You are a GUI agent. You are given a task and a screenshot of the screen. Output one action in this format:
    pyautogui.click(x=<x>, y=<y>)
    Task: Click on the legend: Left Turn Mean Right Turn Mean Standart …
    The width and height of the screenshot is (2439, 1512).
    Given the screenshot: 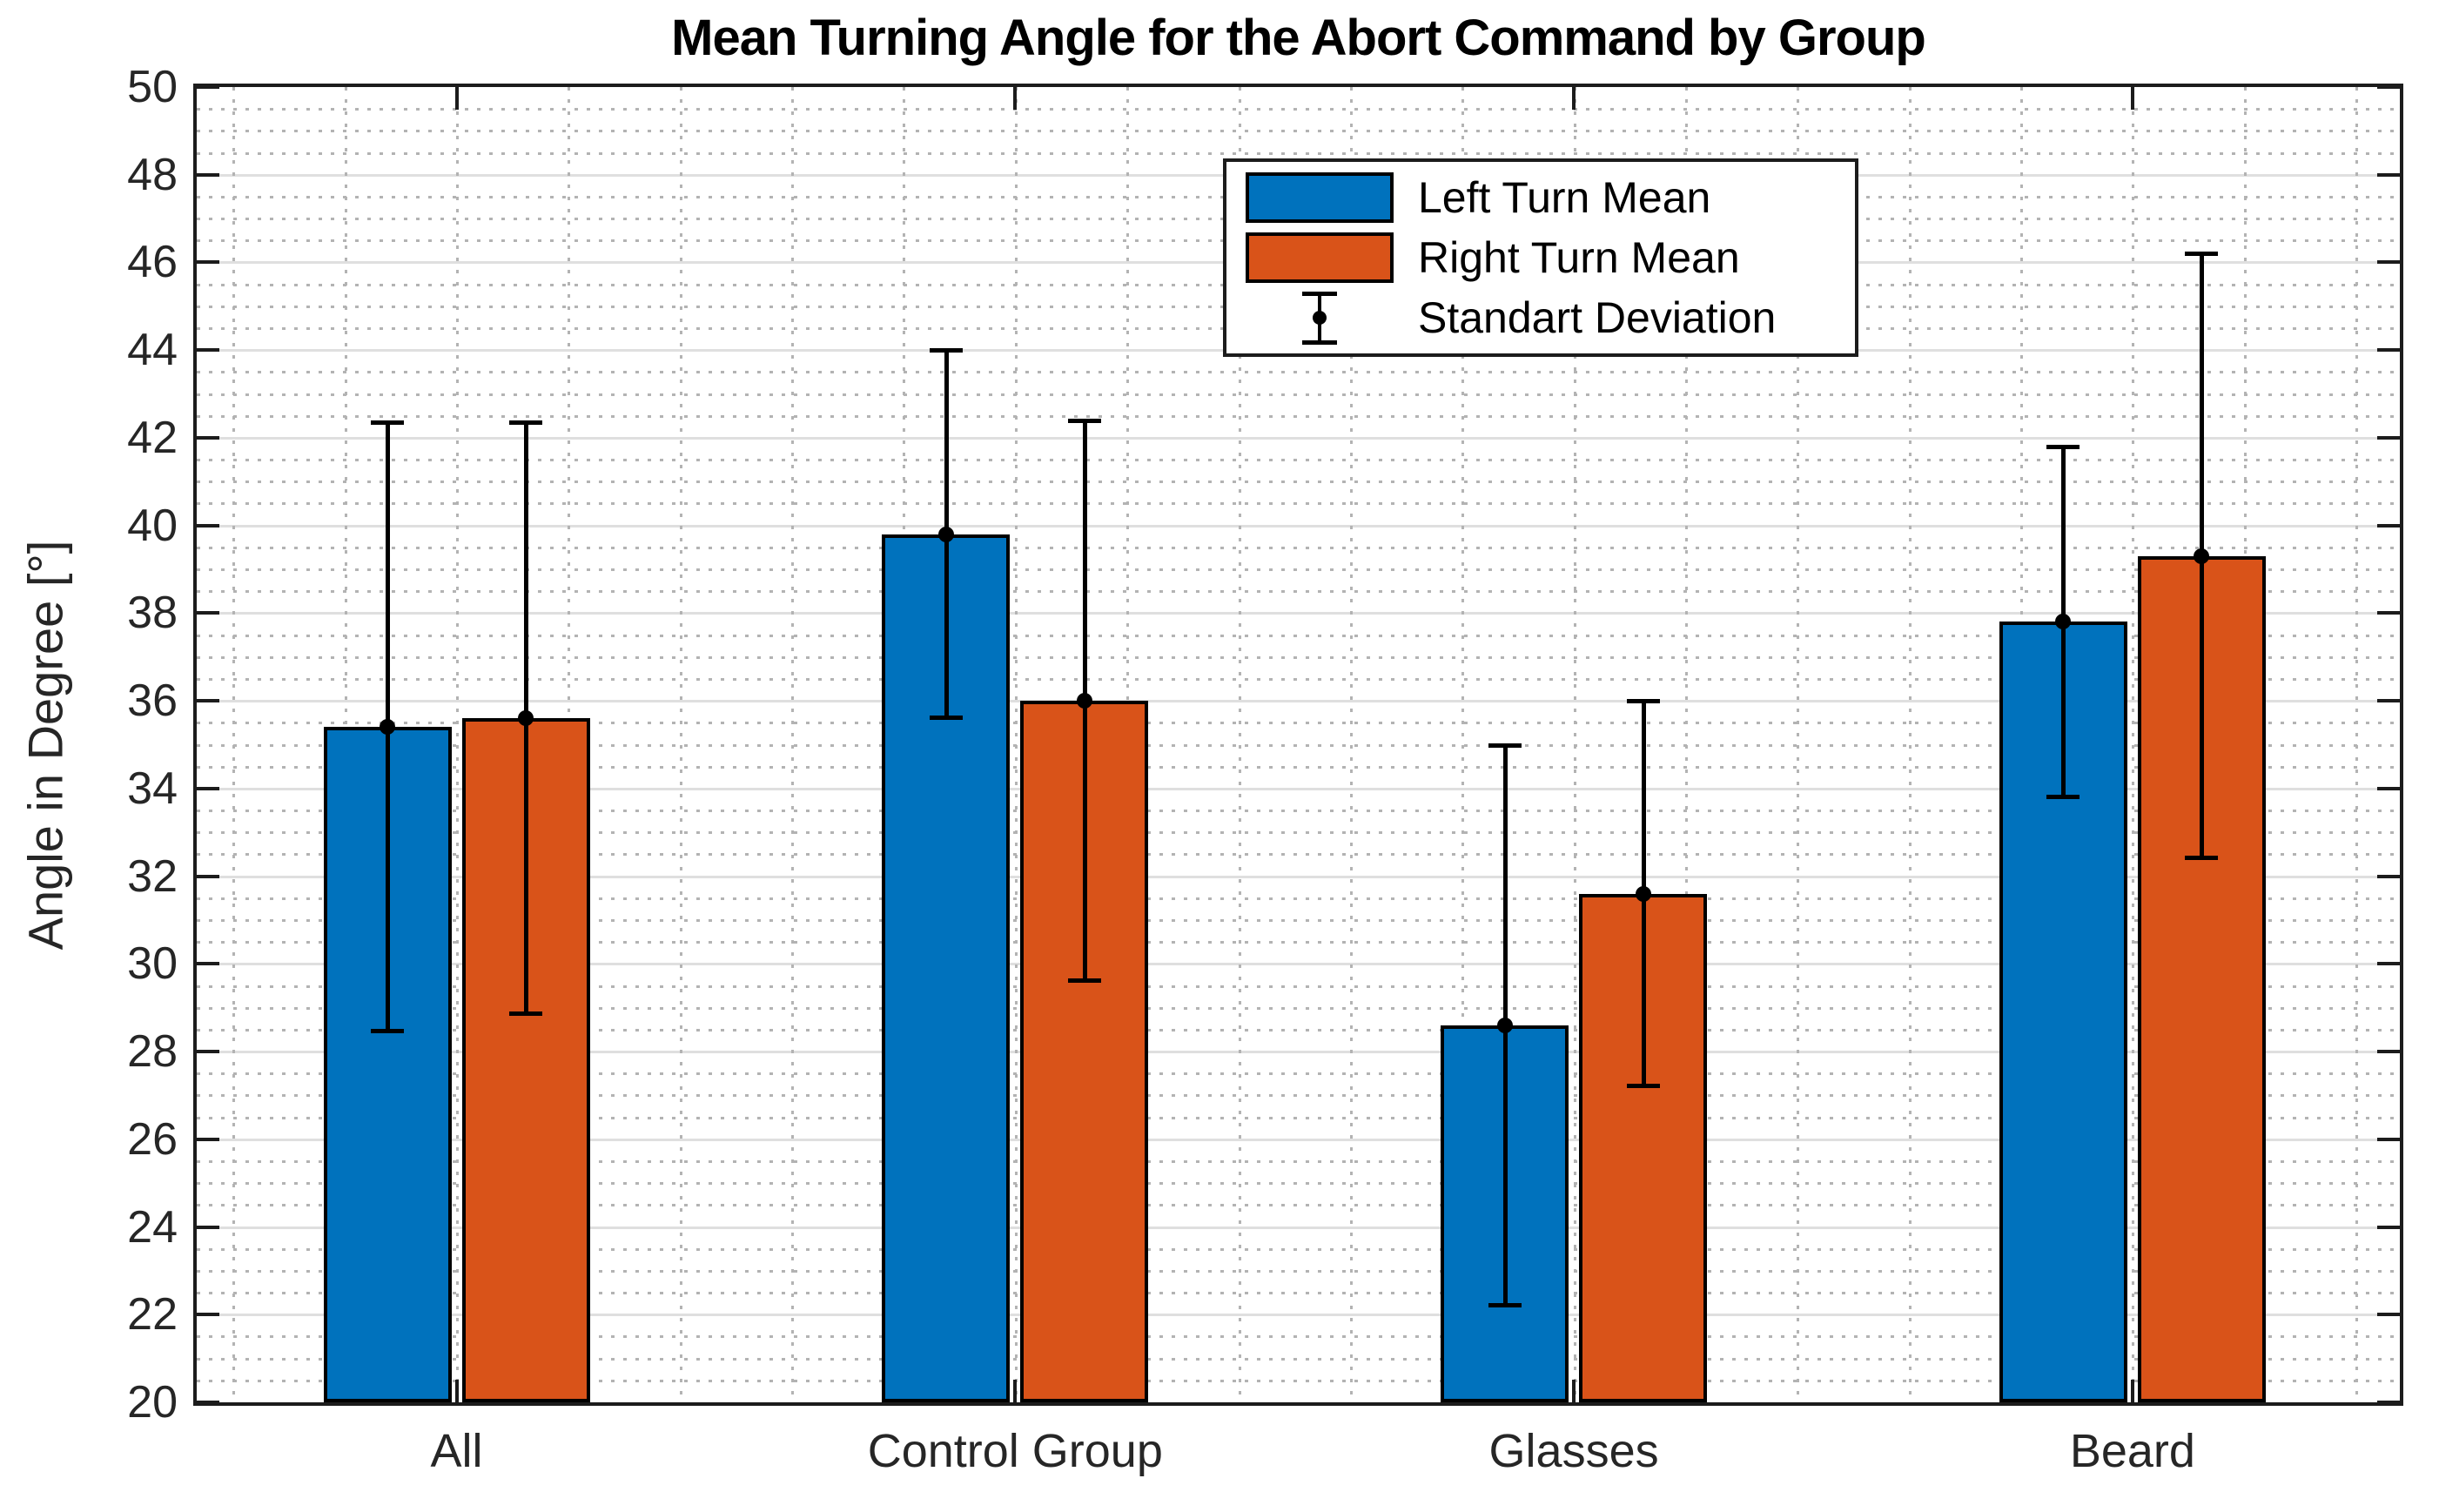 What is the action you would take?
    pyautogui.click(x=1540, y=257)
    